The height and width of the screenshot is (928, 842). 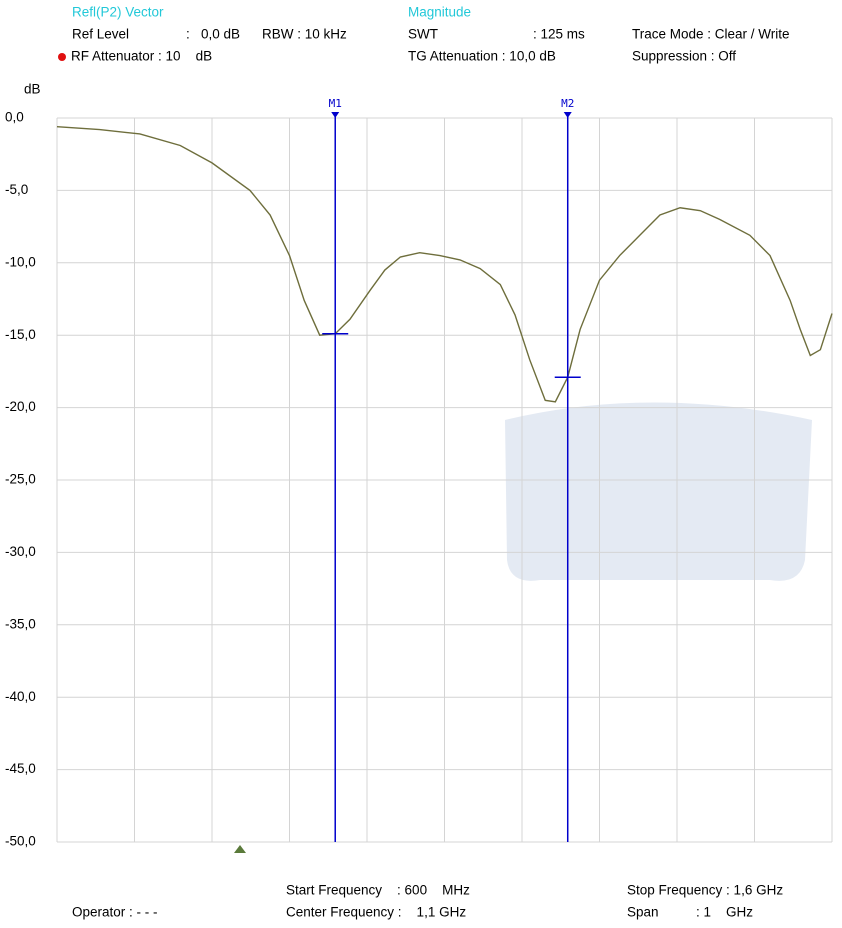 What do you see at coordinates (118, 12) in the screenshot?
I see `measurement: Refl(P2) Vector` at bounding box center [118, 12].